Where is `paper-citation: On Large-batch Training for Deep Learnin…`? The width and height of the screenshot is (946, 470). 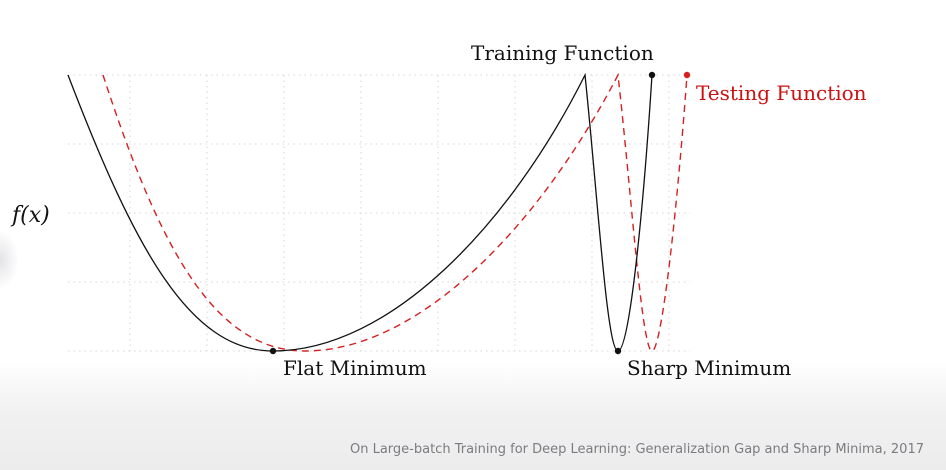
paper-citation: On Large-batch Training for Deep Learnin… is located at coordinates (636, 449).